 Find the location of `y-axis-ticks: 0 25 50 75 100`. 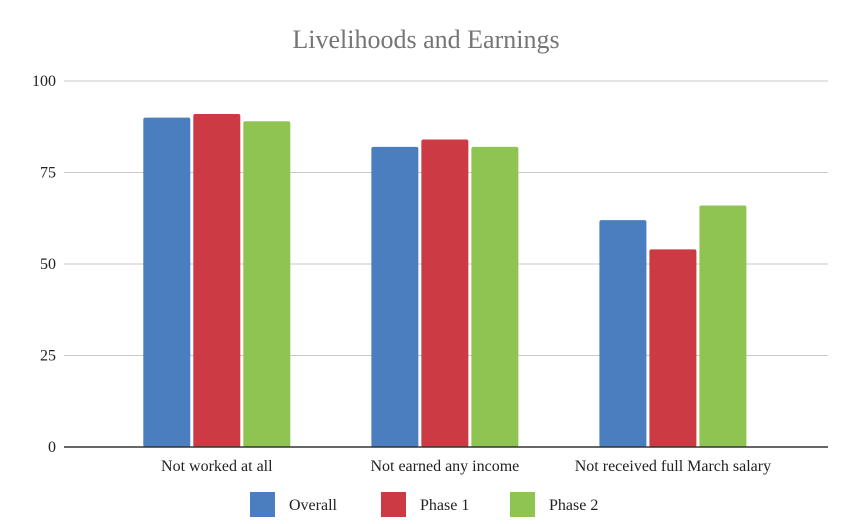

y-axis-ticks: 0 25 50 75 100 is located at coordinates (44, 264).